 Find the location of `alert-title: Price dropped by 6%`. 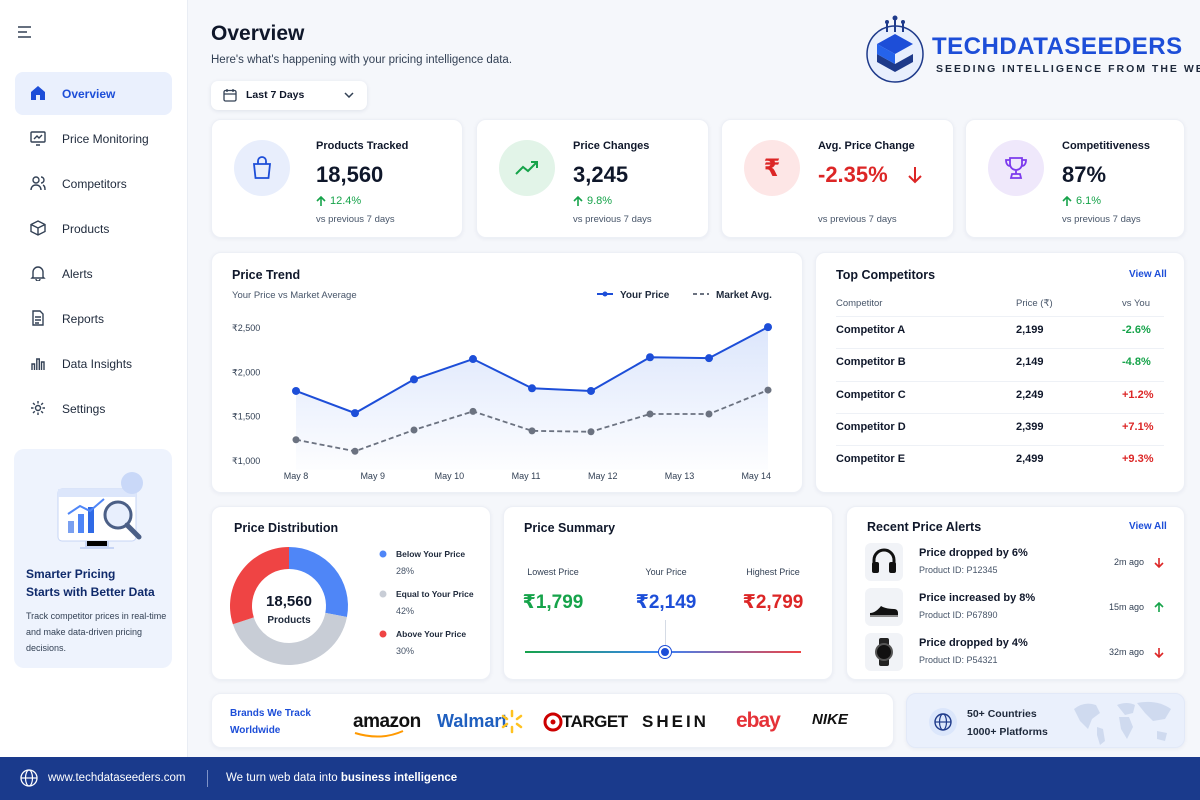

alert-title: Price dropped by 6% is located at coordinates (973, 553).